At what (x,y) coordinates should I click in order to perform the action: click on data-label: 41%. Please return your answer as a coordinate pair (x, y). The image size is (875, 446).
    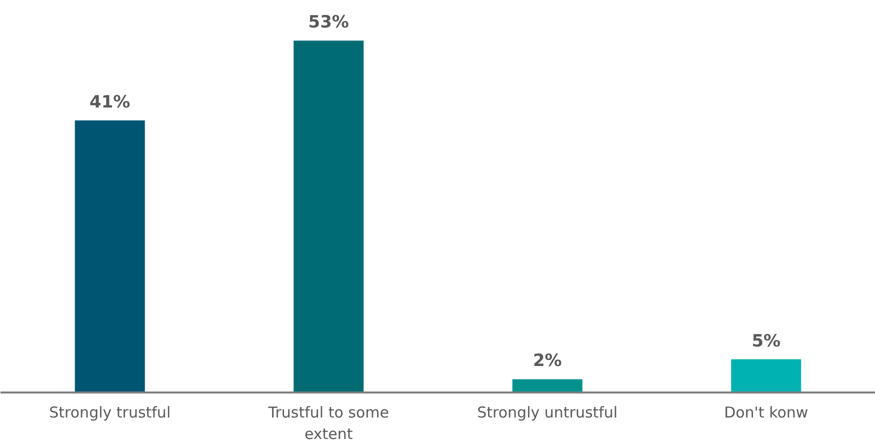
    Looking at the image, I should click on (110, 102).